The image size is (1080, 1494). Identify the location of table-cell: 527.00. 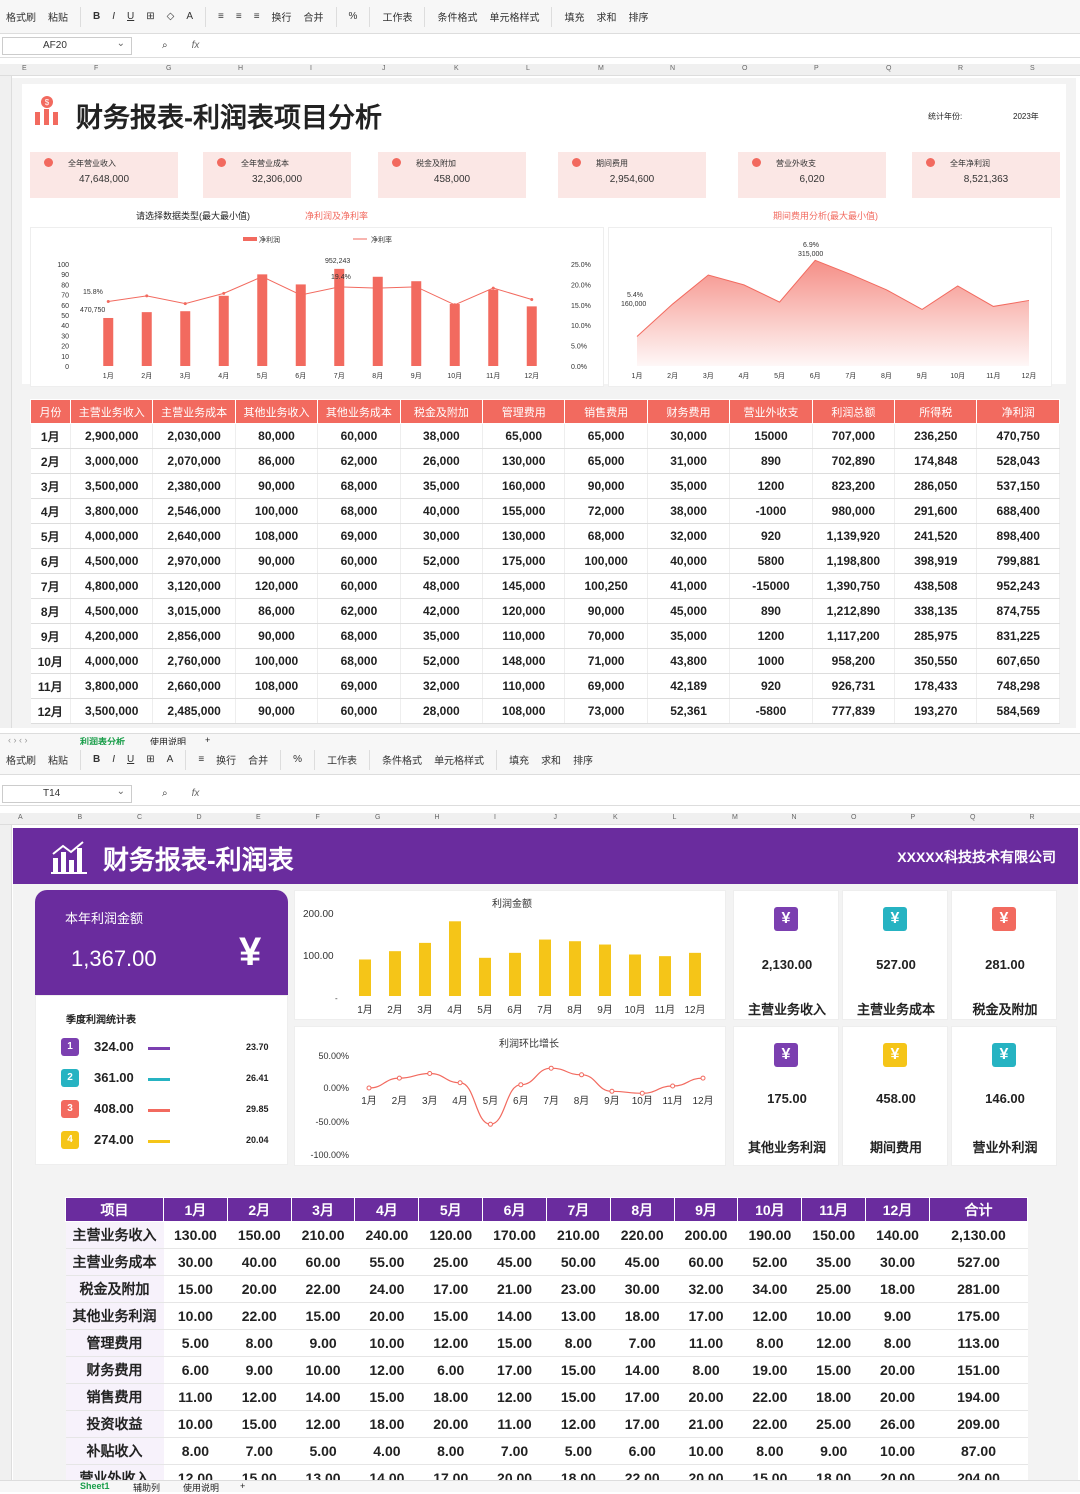
(979, 1262).